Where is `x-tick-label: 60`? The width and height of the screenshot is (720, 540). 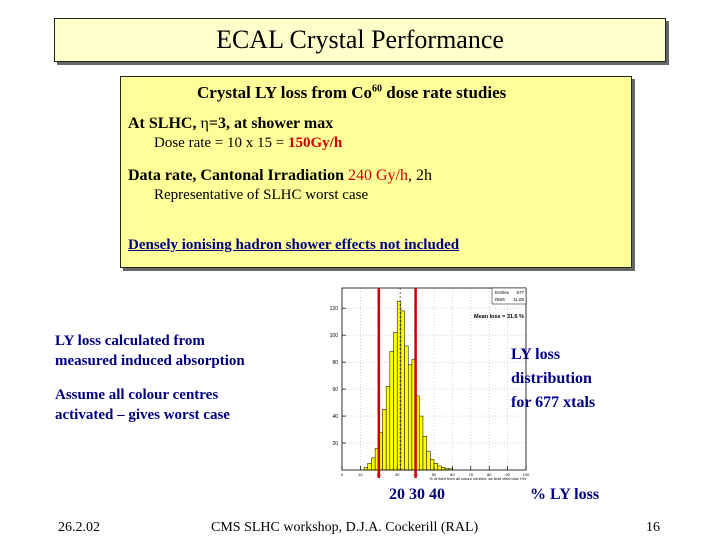 x-tick-label: 60 is located at coordinates (452, 474).